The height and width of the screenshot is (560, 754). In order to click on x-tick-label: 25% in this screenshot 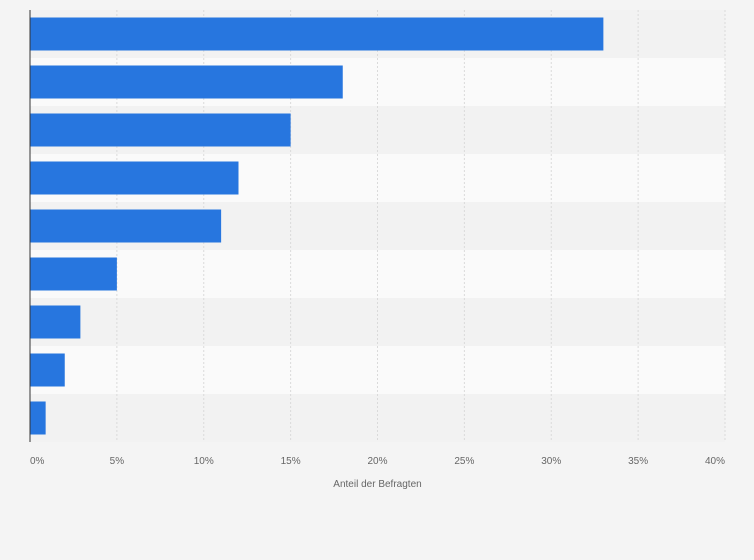, I will do `click(464, 461)`.